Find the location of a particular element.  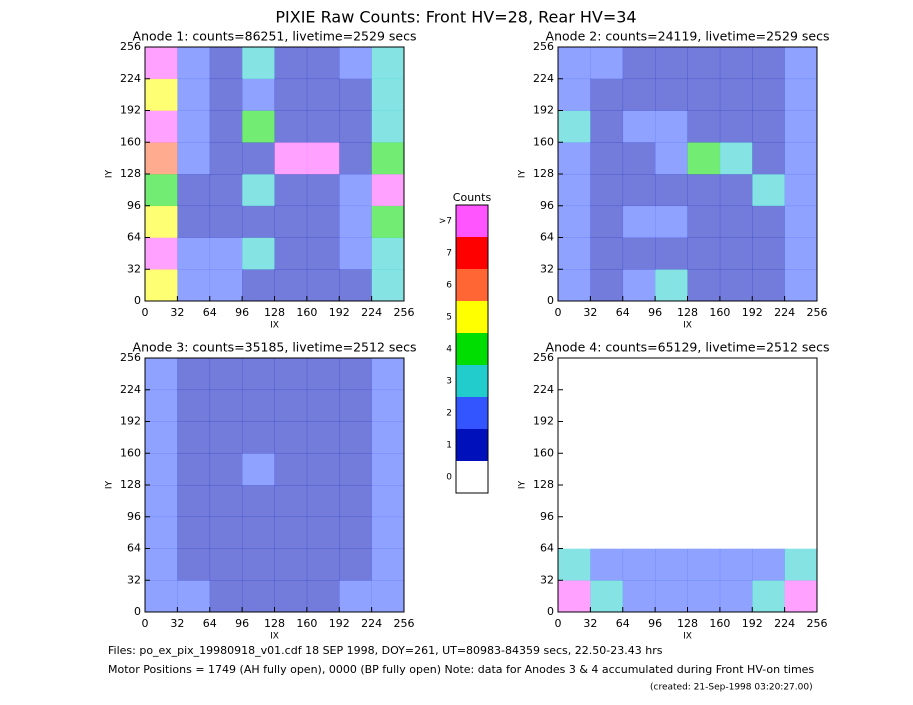

y-tick-label: 32 is located at coordinates (547, 579).